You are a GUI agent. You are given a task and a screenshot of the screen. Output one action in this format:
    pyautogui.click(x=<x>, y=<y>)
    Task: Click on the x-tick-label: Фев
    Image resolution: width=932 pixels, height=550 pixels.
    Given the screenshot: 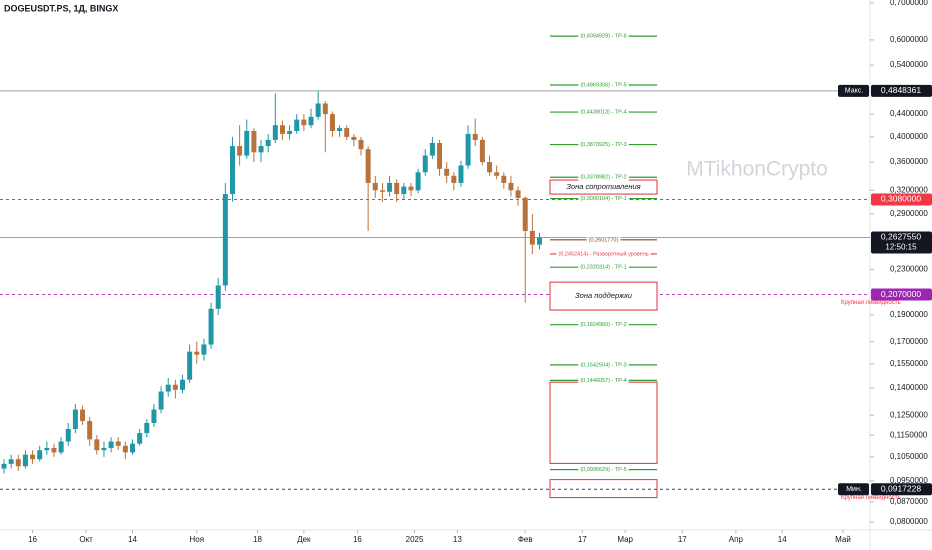 What is the action you would take?
    pyautogui.click(x=525, y=539)
    